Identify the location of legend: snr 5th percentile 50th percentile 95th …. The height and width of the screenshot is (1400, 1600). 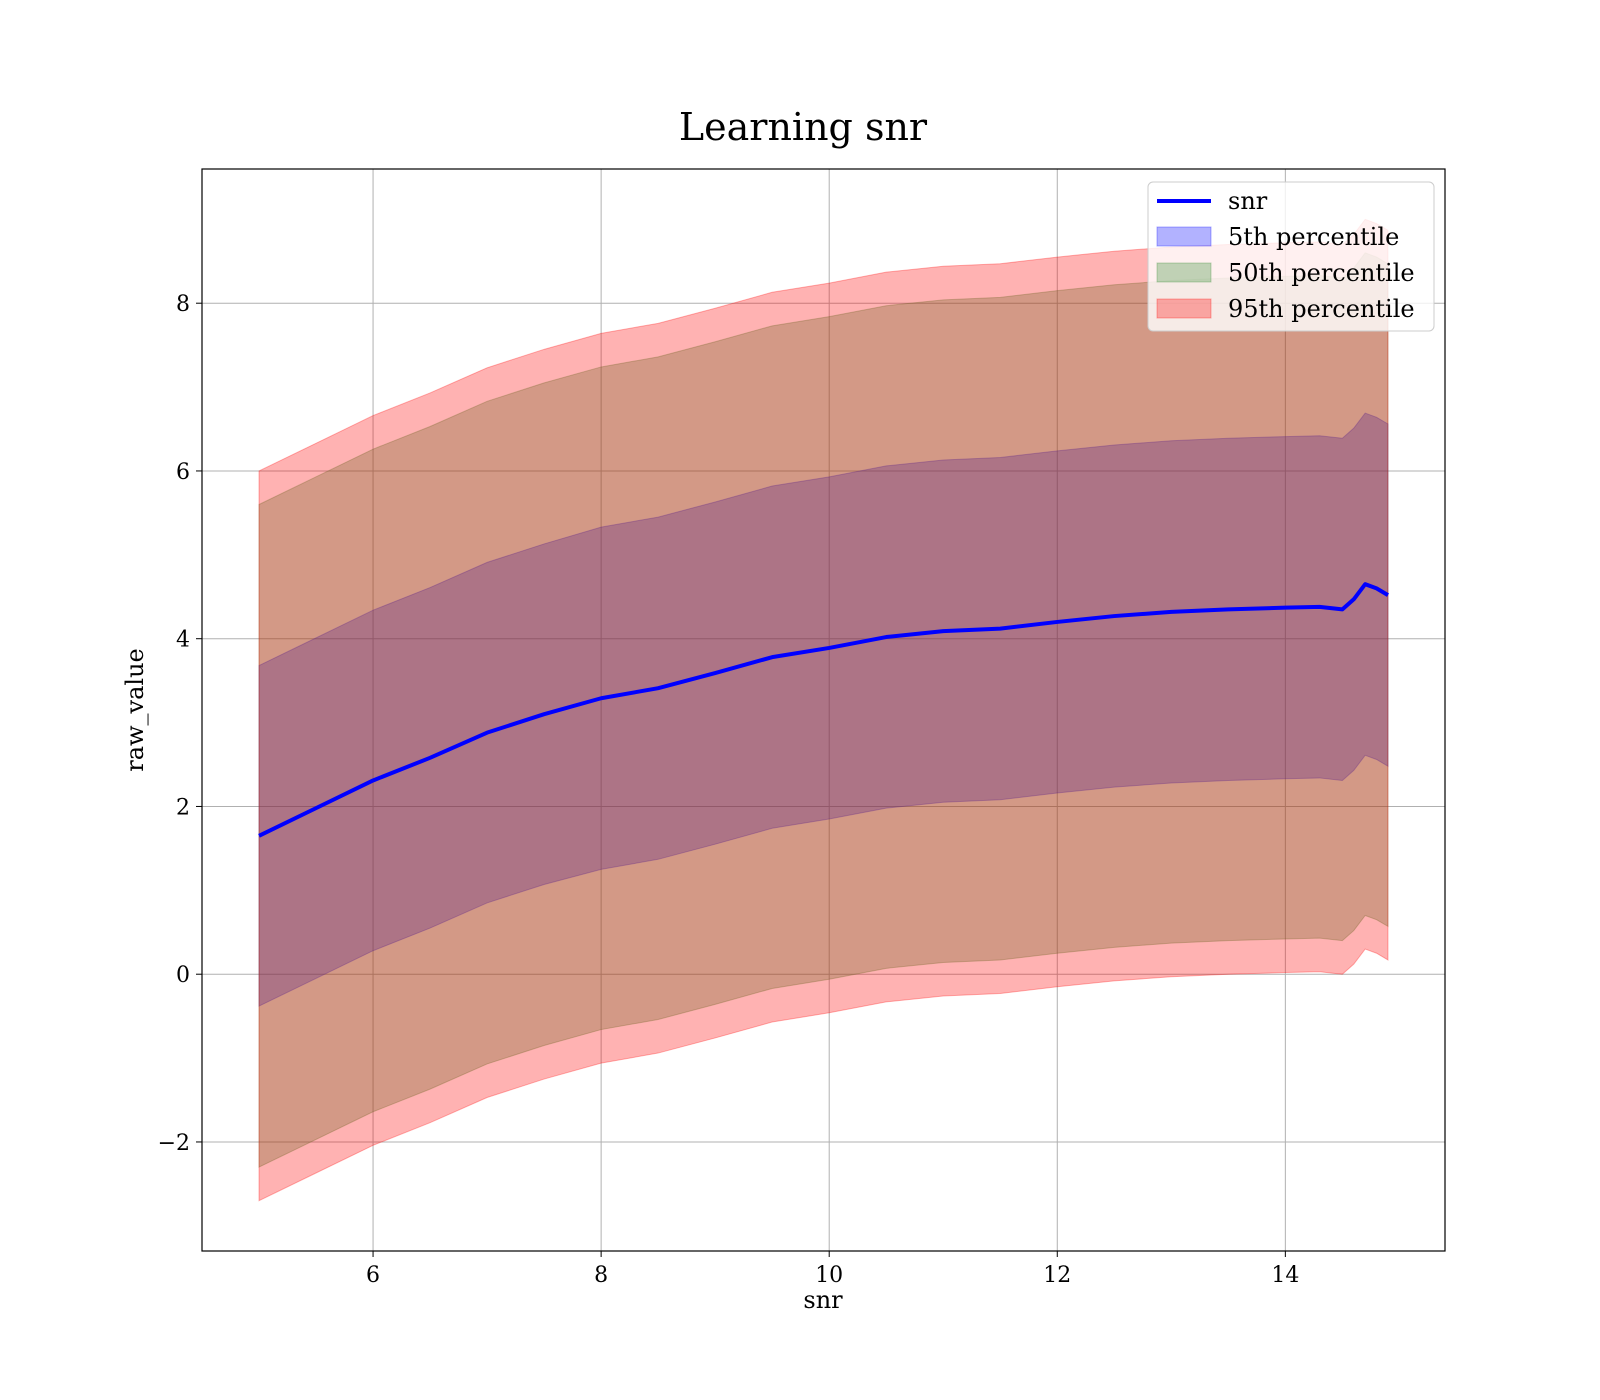
(1291, 256).